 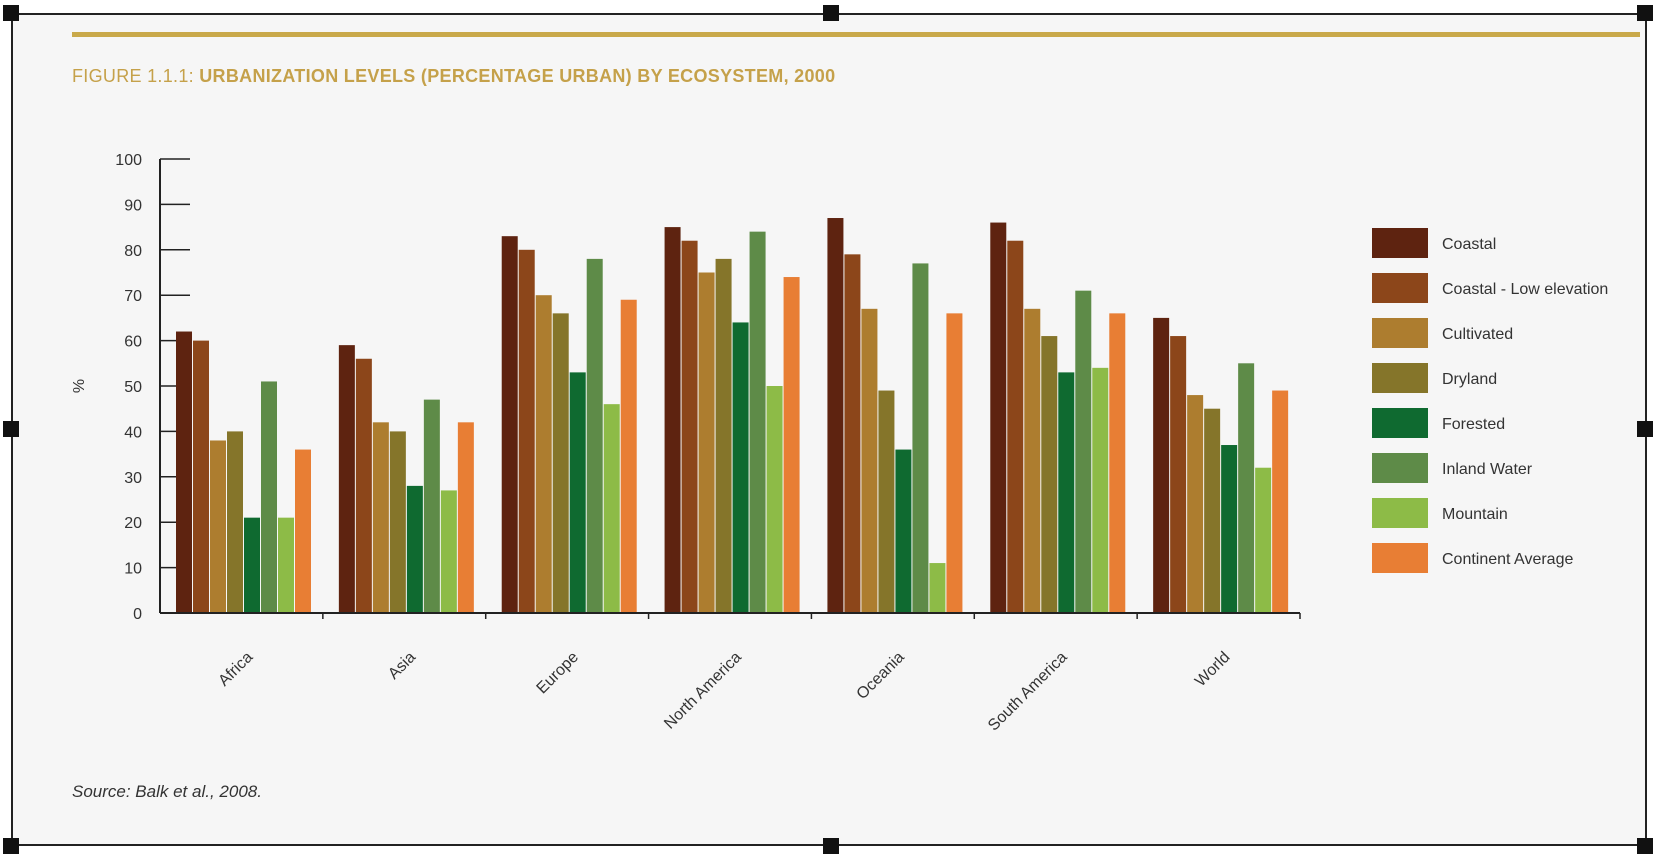 I want to click on bar-south-america-coastal-low-elevation, so click(x=1015, y=426).